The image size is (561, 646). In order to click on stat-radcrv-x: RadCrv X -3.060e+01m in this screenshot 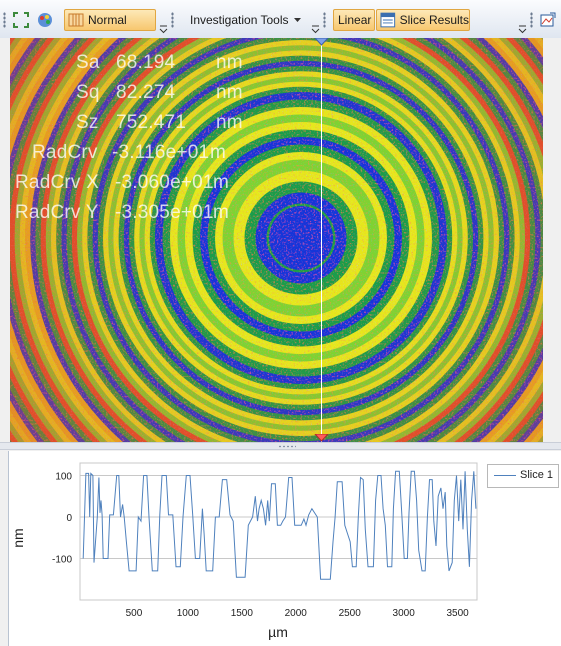, I will do `click(122, 183)`.